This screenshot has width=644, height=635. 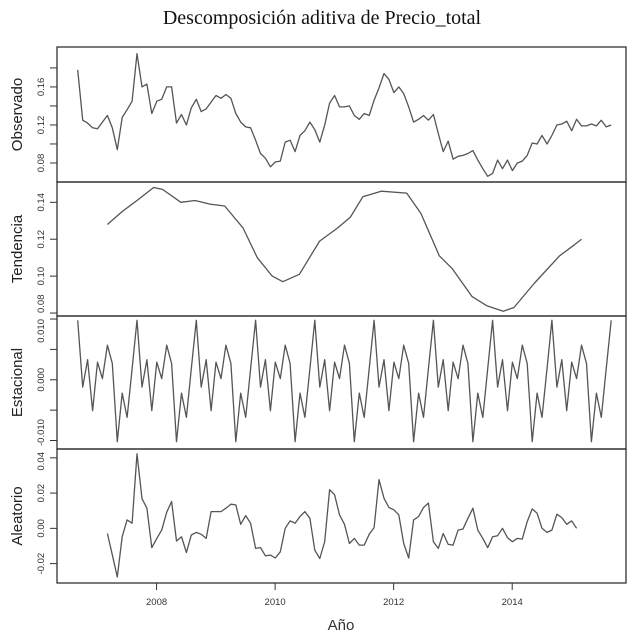 I want to click on y-tick-label: 0.10, so click(x=41, y=276).